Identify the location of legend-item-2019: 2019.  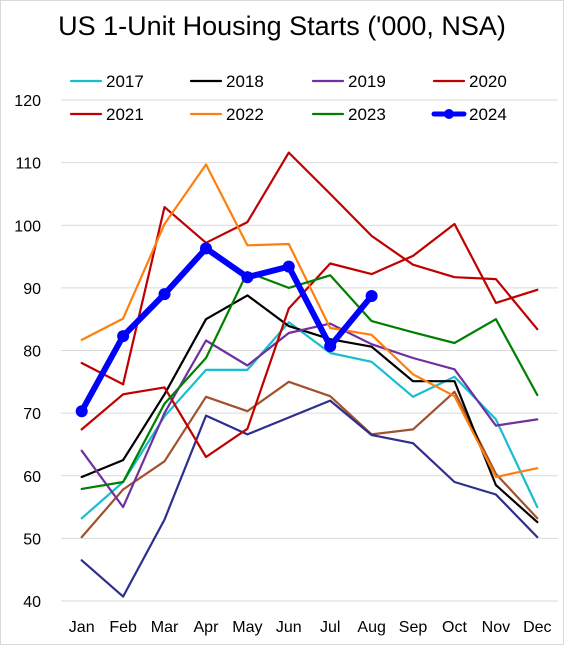
(348, 81).